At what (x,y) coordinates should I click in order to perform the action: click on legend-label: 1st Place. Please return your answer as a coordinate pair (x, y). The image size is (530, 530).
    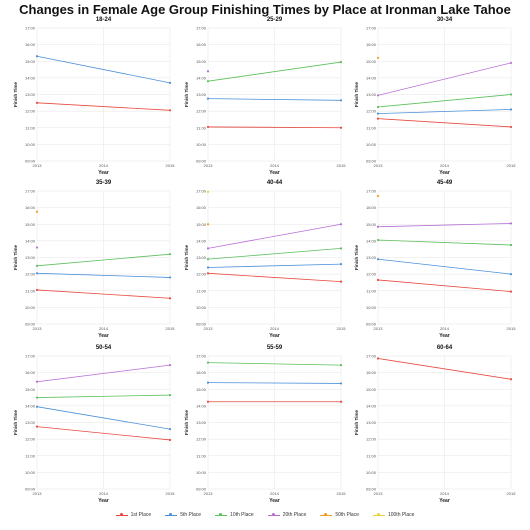
    Looking at the image, I should click on (141, 515).